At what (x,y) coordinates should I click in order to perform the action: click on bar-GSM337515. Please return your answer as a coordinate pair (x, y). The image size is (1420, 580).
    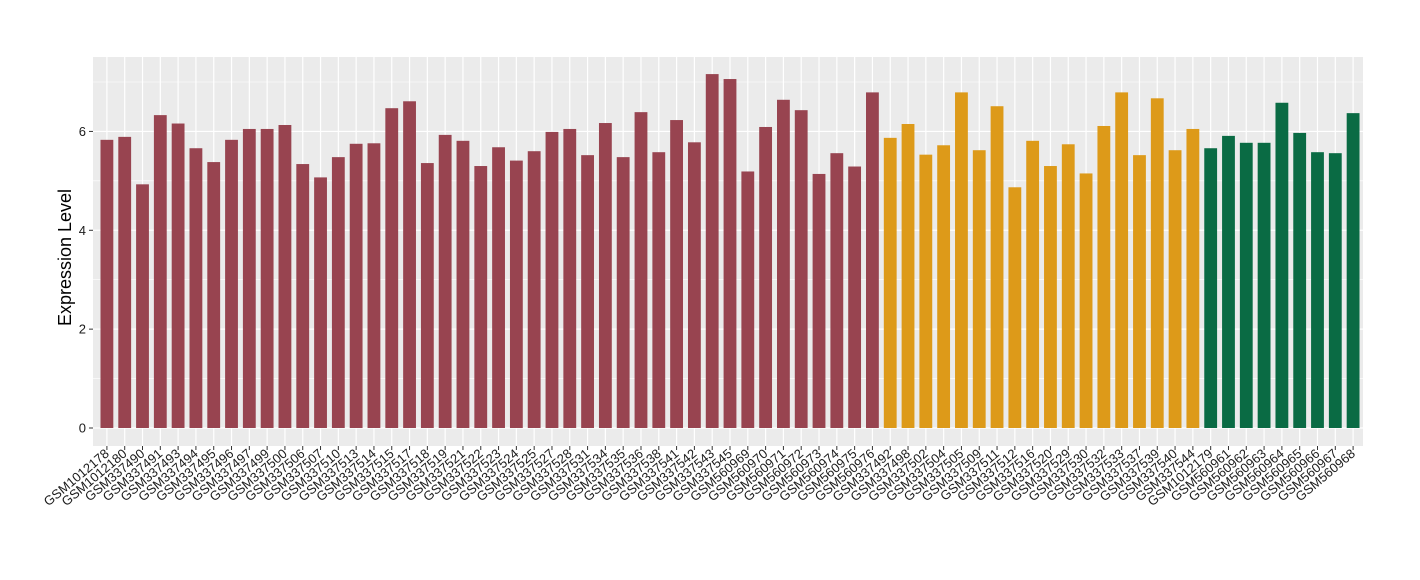
    Looking at the image, I should click on (392, 268).